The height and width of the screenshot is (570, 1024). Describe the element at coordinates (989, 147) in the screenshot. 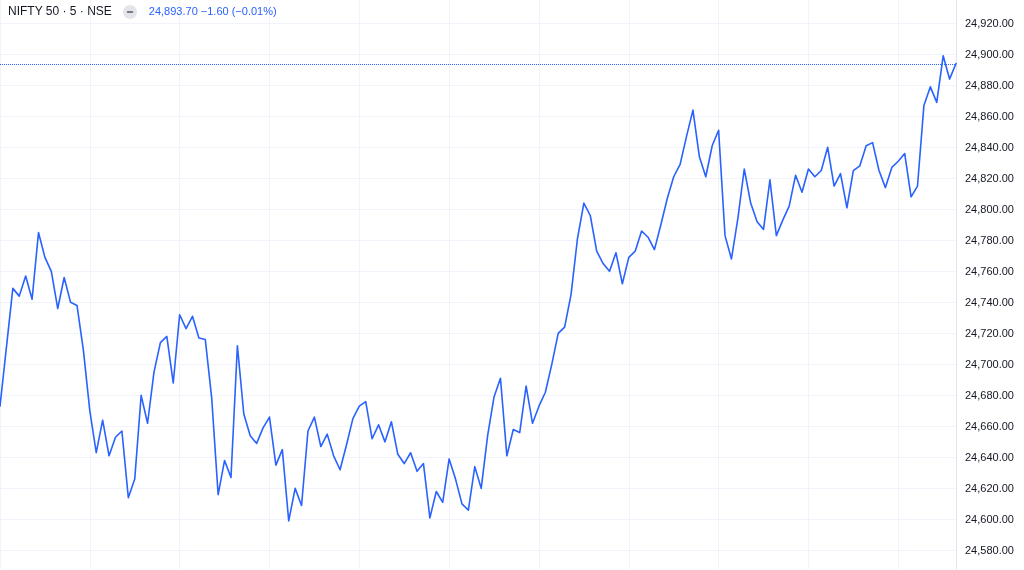

I see `y-tick-label: 24,840.00` at that location.